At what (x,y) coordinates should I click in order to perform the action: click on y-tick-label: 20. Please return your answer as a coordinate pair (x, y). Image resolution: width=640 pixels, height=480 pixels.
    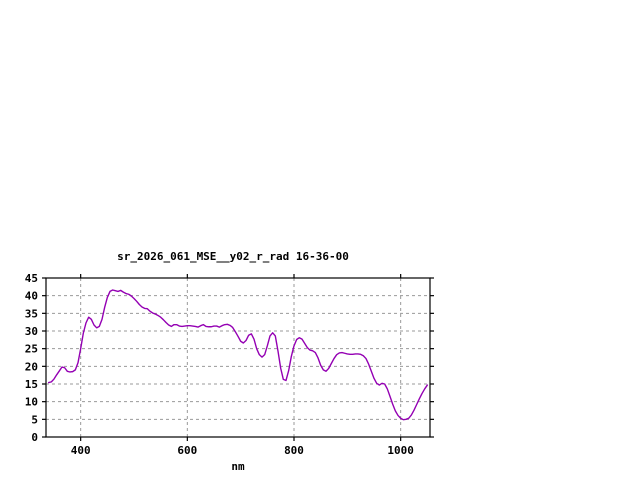
    Looking at the image, I should click on (31, 366).